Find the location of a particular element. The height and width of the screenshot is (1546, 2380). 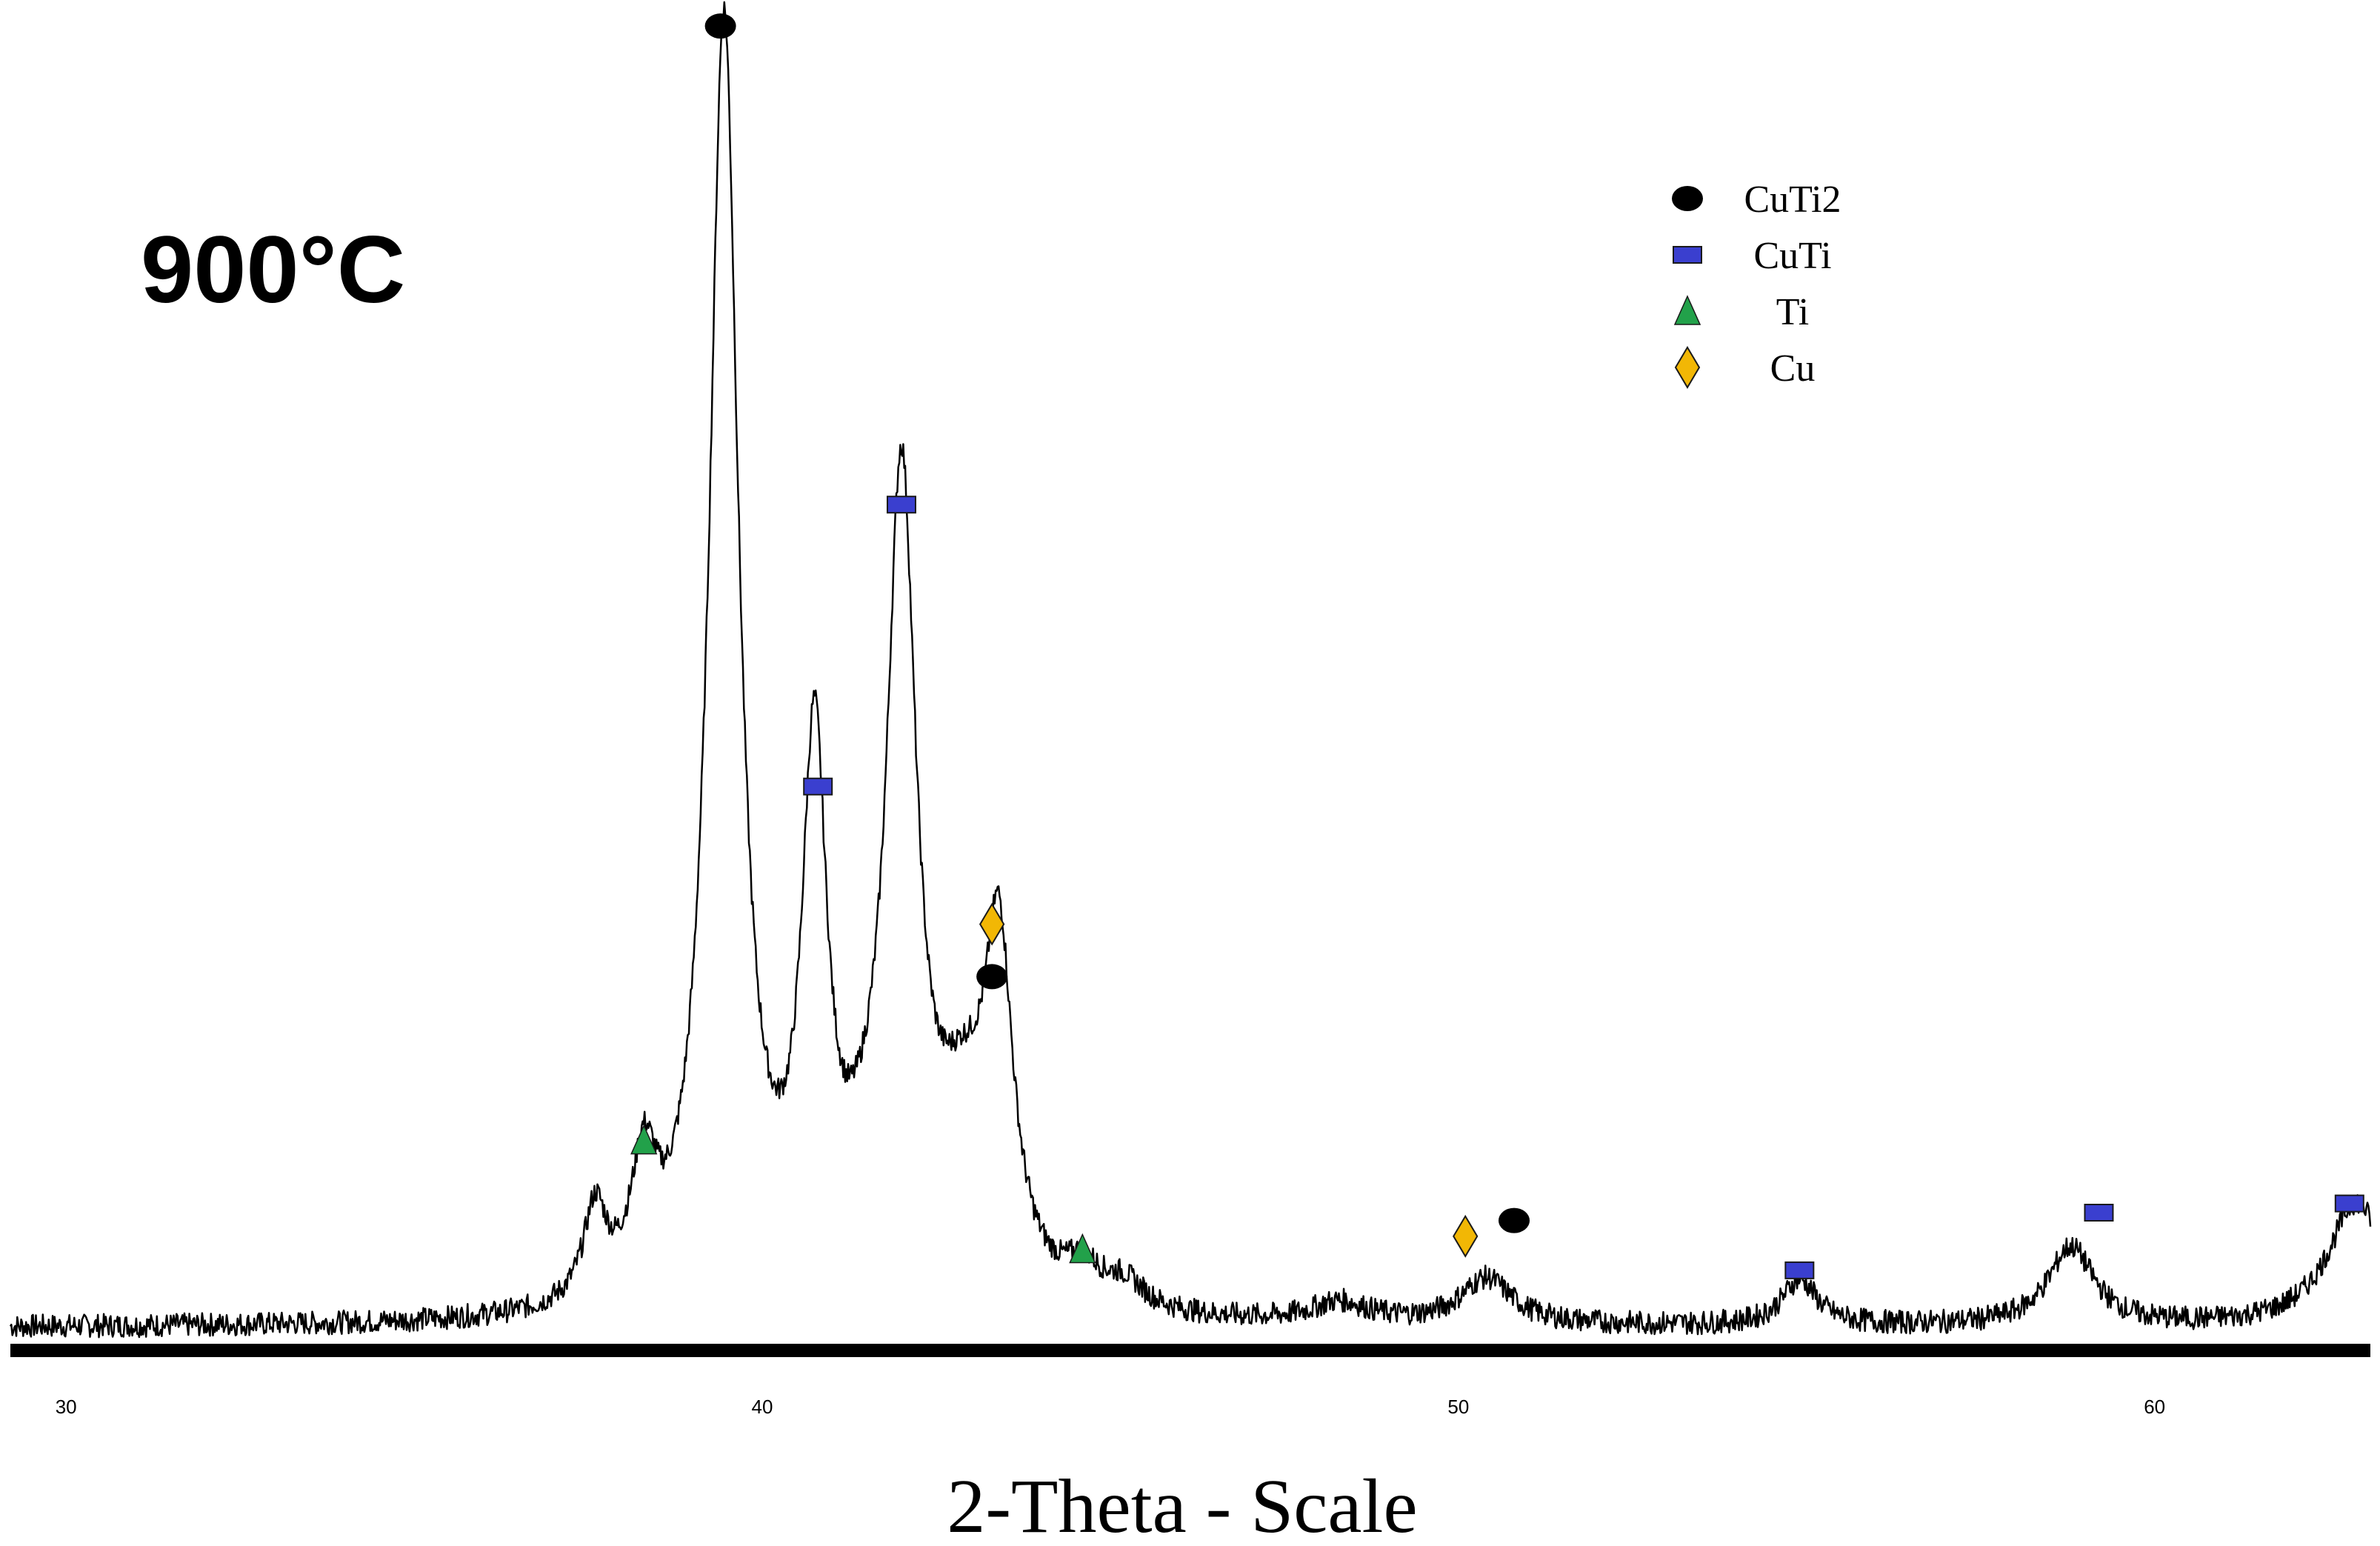

legend-marker-cuti is located at coordinates (1687, 255).